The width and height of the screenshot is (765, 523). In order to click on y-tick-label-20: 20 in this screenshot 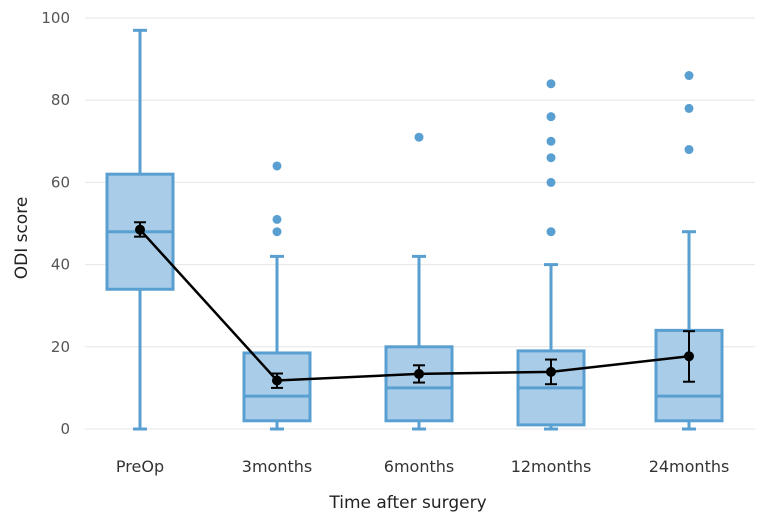, I will do `click(60, 347)`.